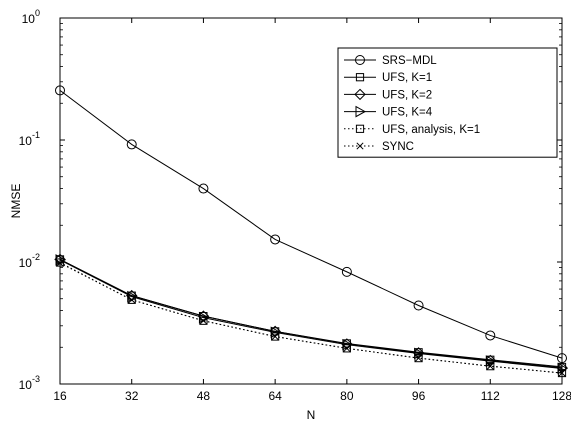  What do you see at coordinates (132, 396) in the screenshot?
I see `x-tick-label: 32` at bounding box center [132, 396].